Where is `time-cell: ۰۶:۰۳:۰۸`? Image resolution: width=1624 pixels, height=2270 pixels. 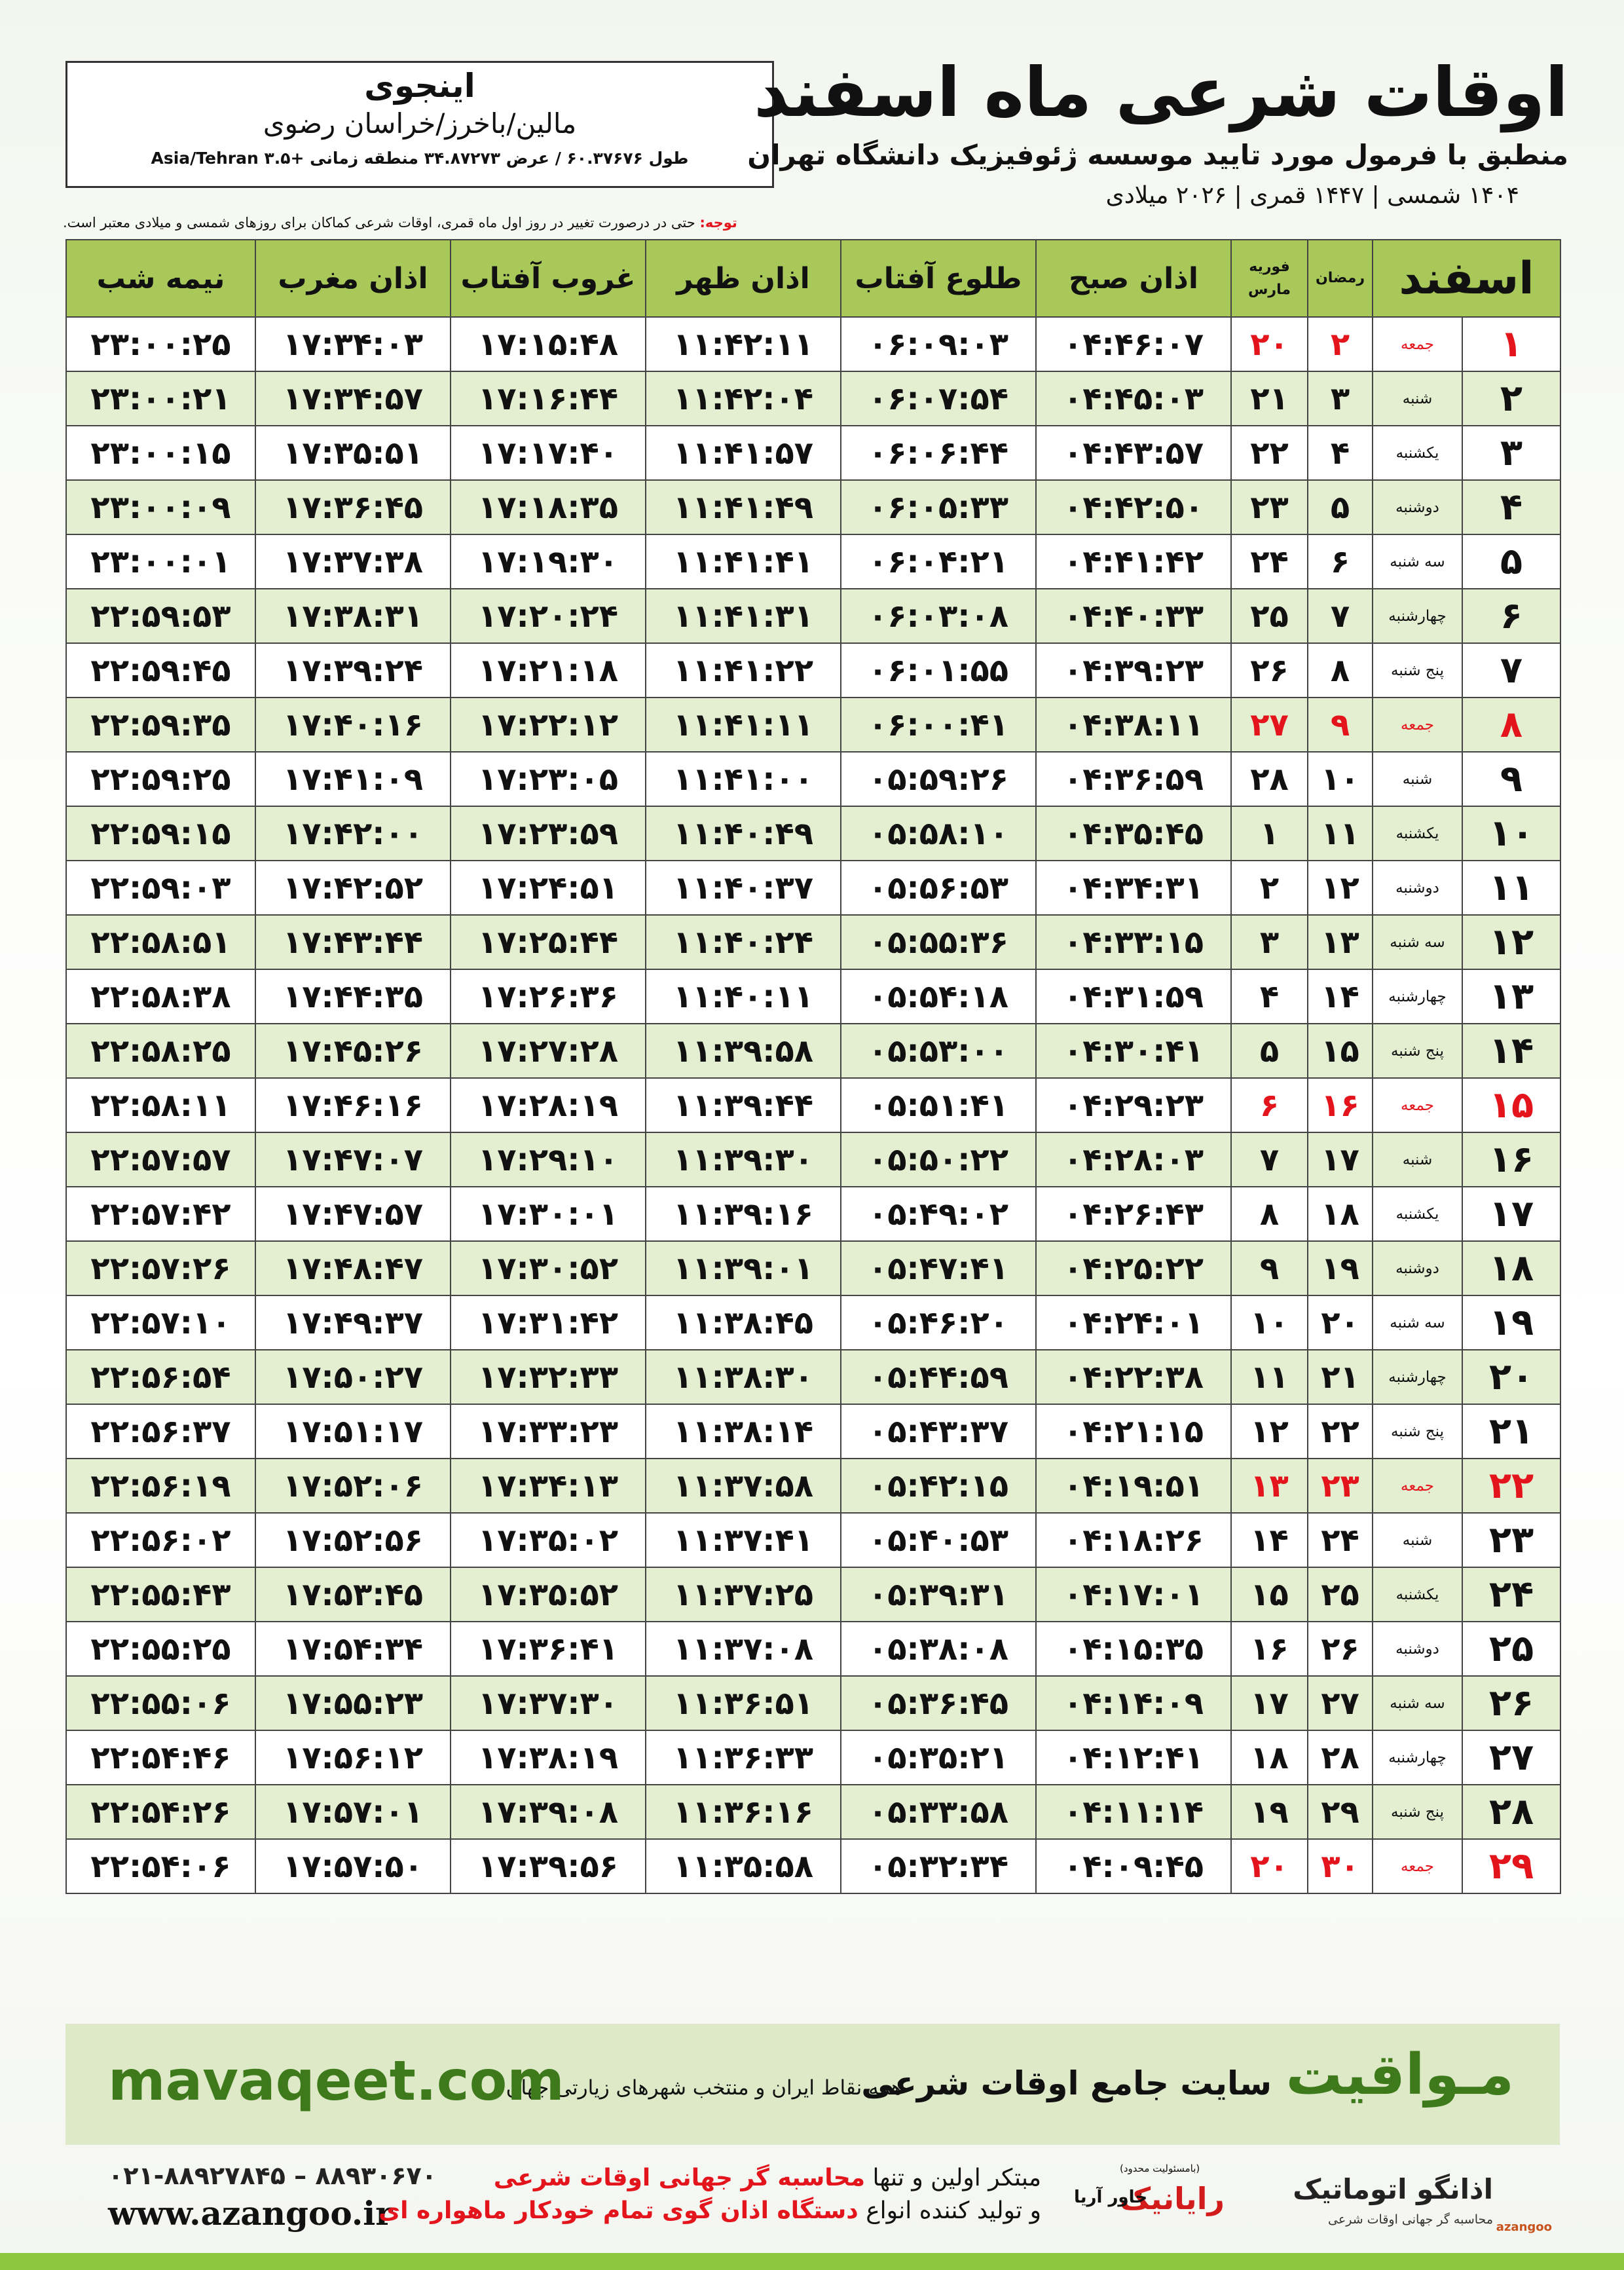 time-cell: ۰۶:۰۳:۰۸ is located at coordinates (938, 616).